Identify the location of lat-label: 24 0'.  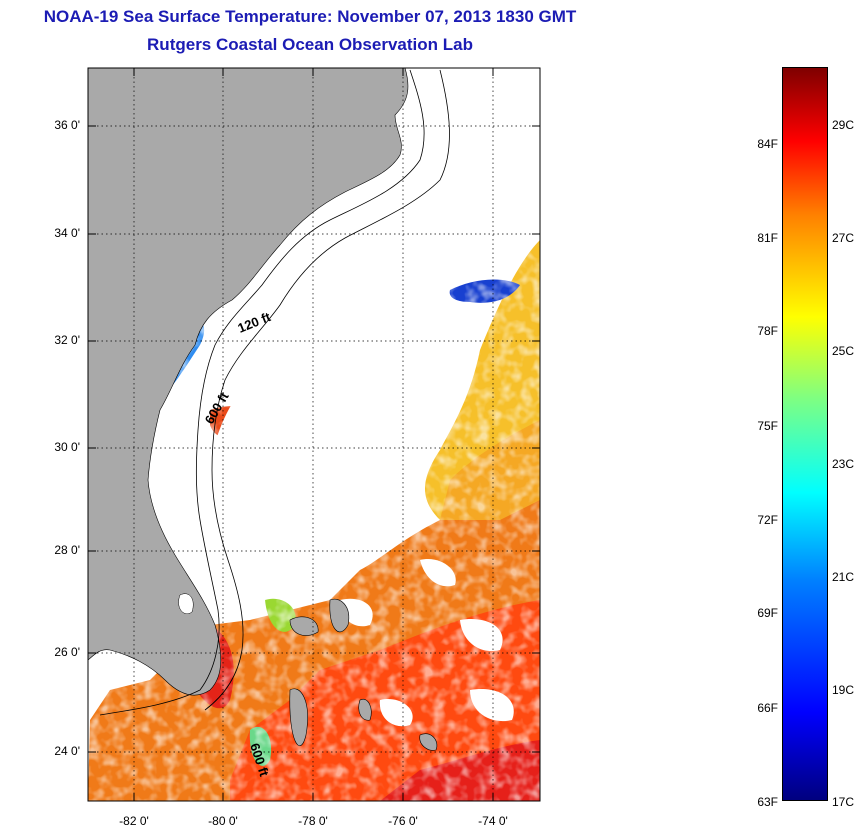
(67, 751).